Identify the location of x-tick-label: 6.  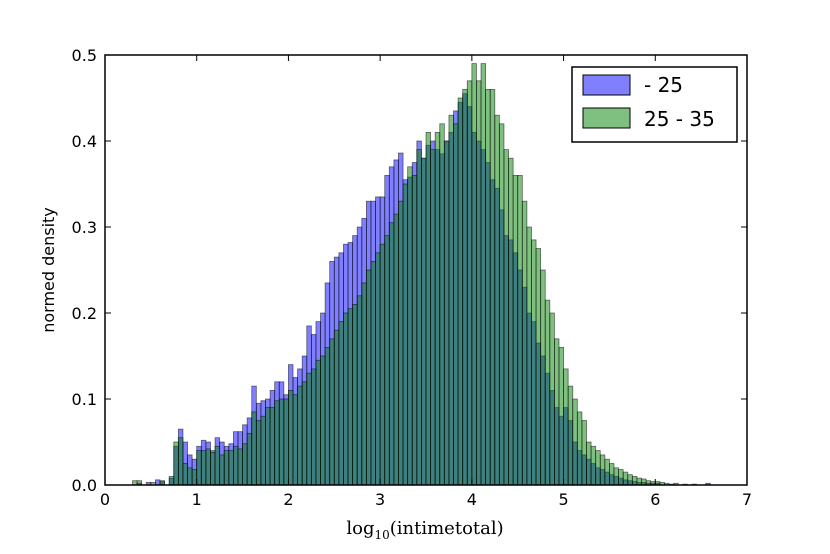
(655, 499).